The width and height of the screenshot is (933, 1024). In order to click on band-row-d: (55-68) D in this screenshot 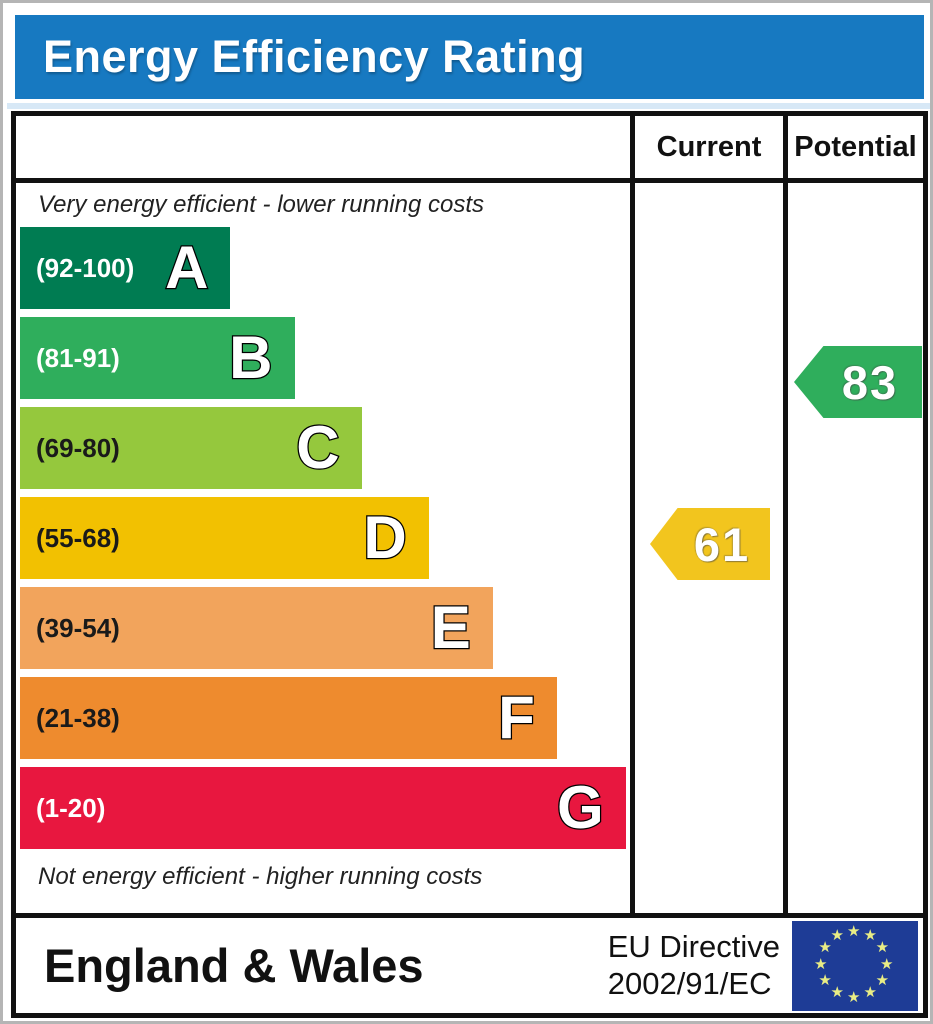, I will do `click(325, 542)`.